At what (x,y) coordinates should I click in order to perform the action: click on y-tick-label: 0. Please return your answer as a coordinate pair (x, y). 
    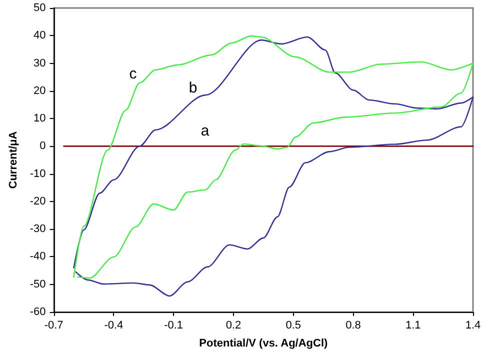
    Looking at the image, I should click on (43, 146).